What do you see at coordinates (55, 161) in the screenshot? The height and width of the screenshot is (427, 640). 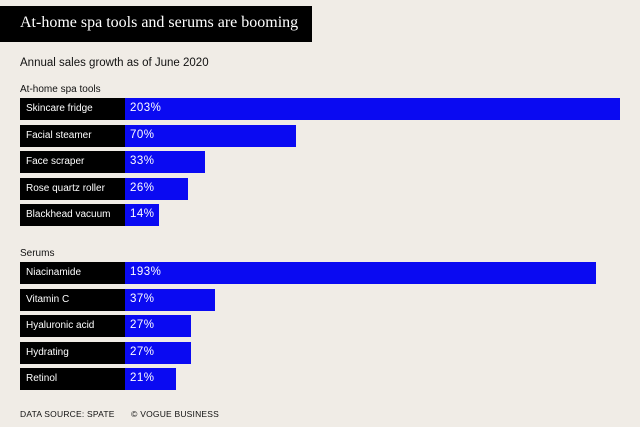 I see `category-label: Face scraper` at bounding box center [55, 161].